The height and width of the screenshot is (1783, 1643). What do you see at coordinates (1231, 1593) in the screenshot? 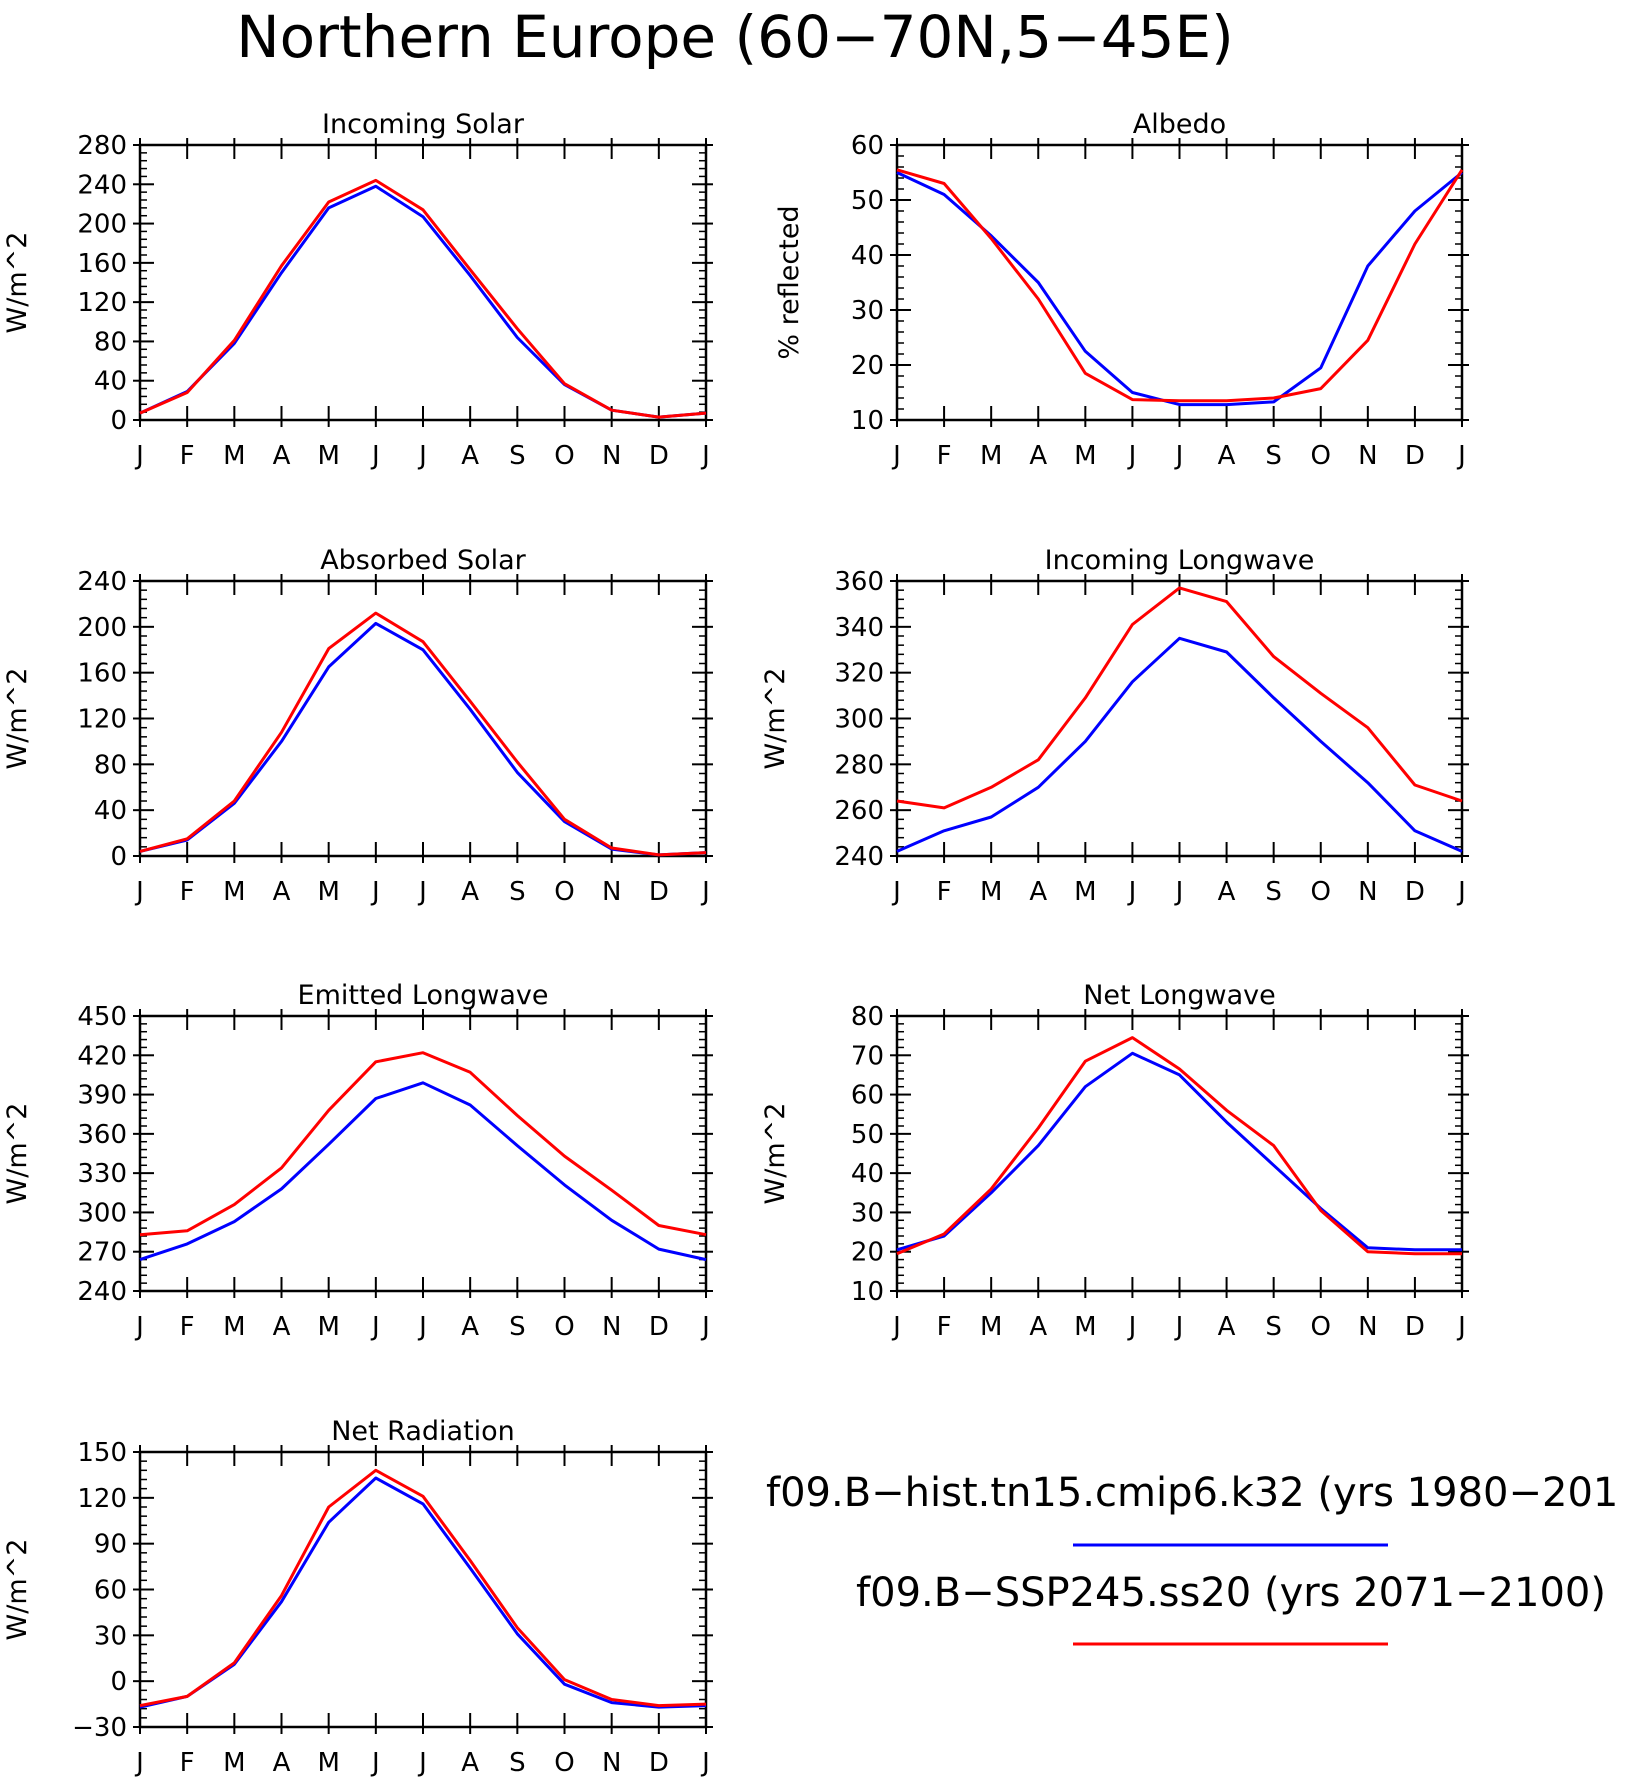
I see `legend-label-ssp: f09.B−SSP245.ss20 (yrs 2071−2100)` at bounding box center [1231, 1593].